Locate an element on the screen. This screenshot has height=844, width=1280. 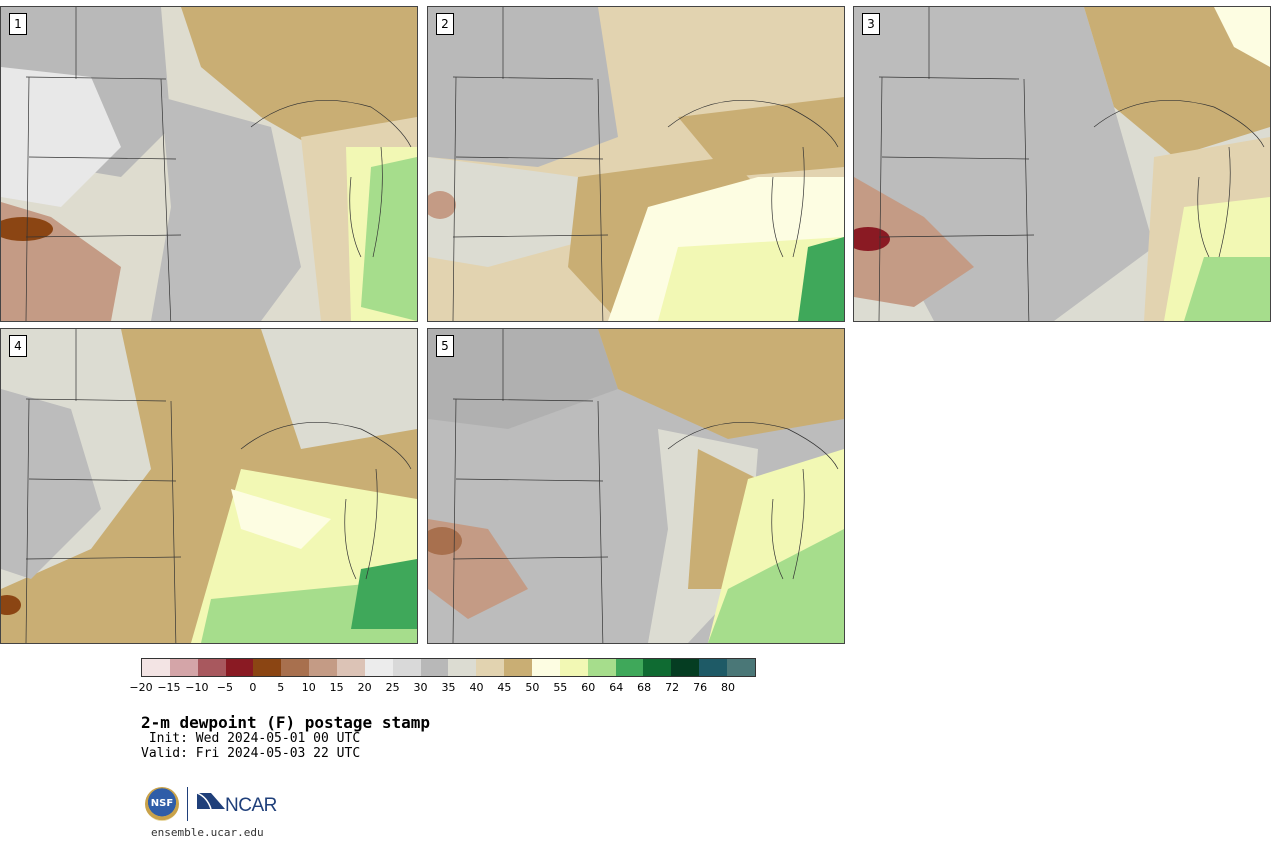
colorbar-tick-label: −10 is located at coordinates (197, 687).